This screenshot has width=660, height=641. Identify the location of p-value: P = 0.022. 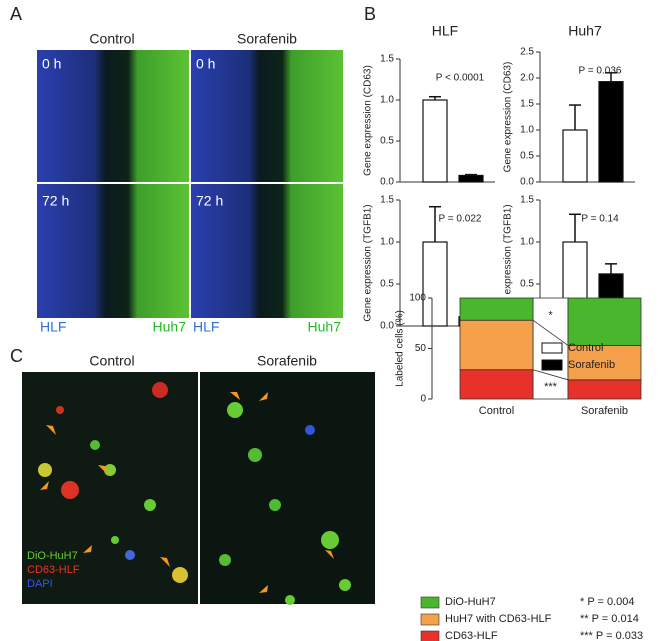
(460, 219).